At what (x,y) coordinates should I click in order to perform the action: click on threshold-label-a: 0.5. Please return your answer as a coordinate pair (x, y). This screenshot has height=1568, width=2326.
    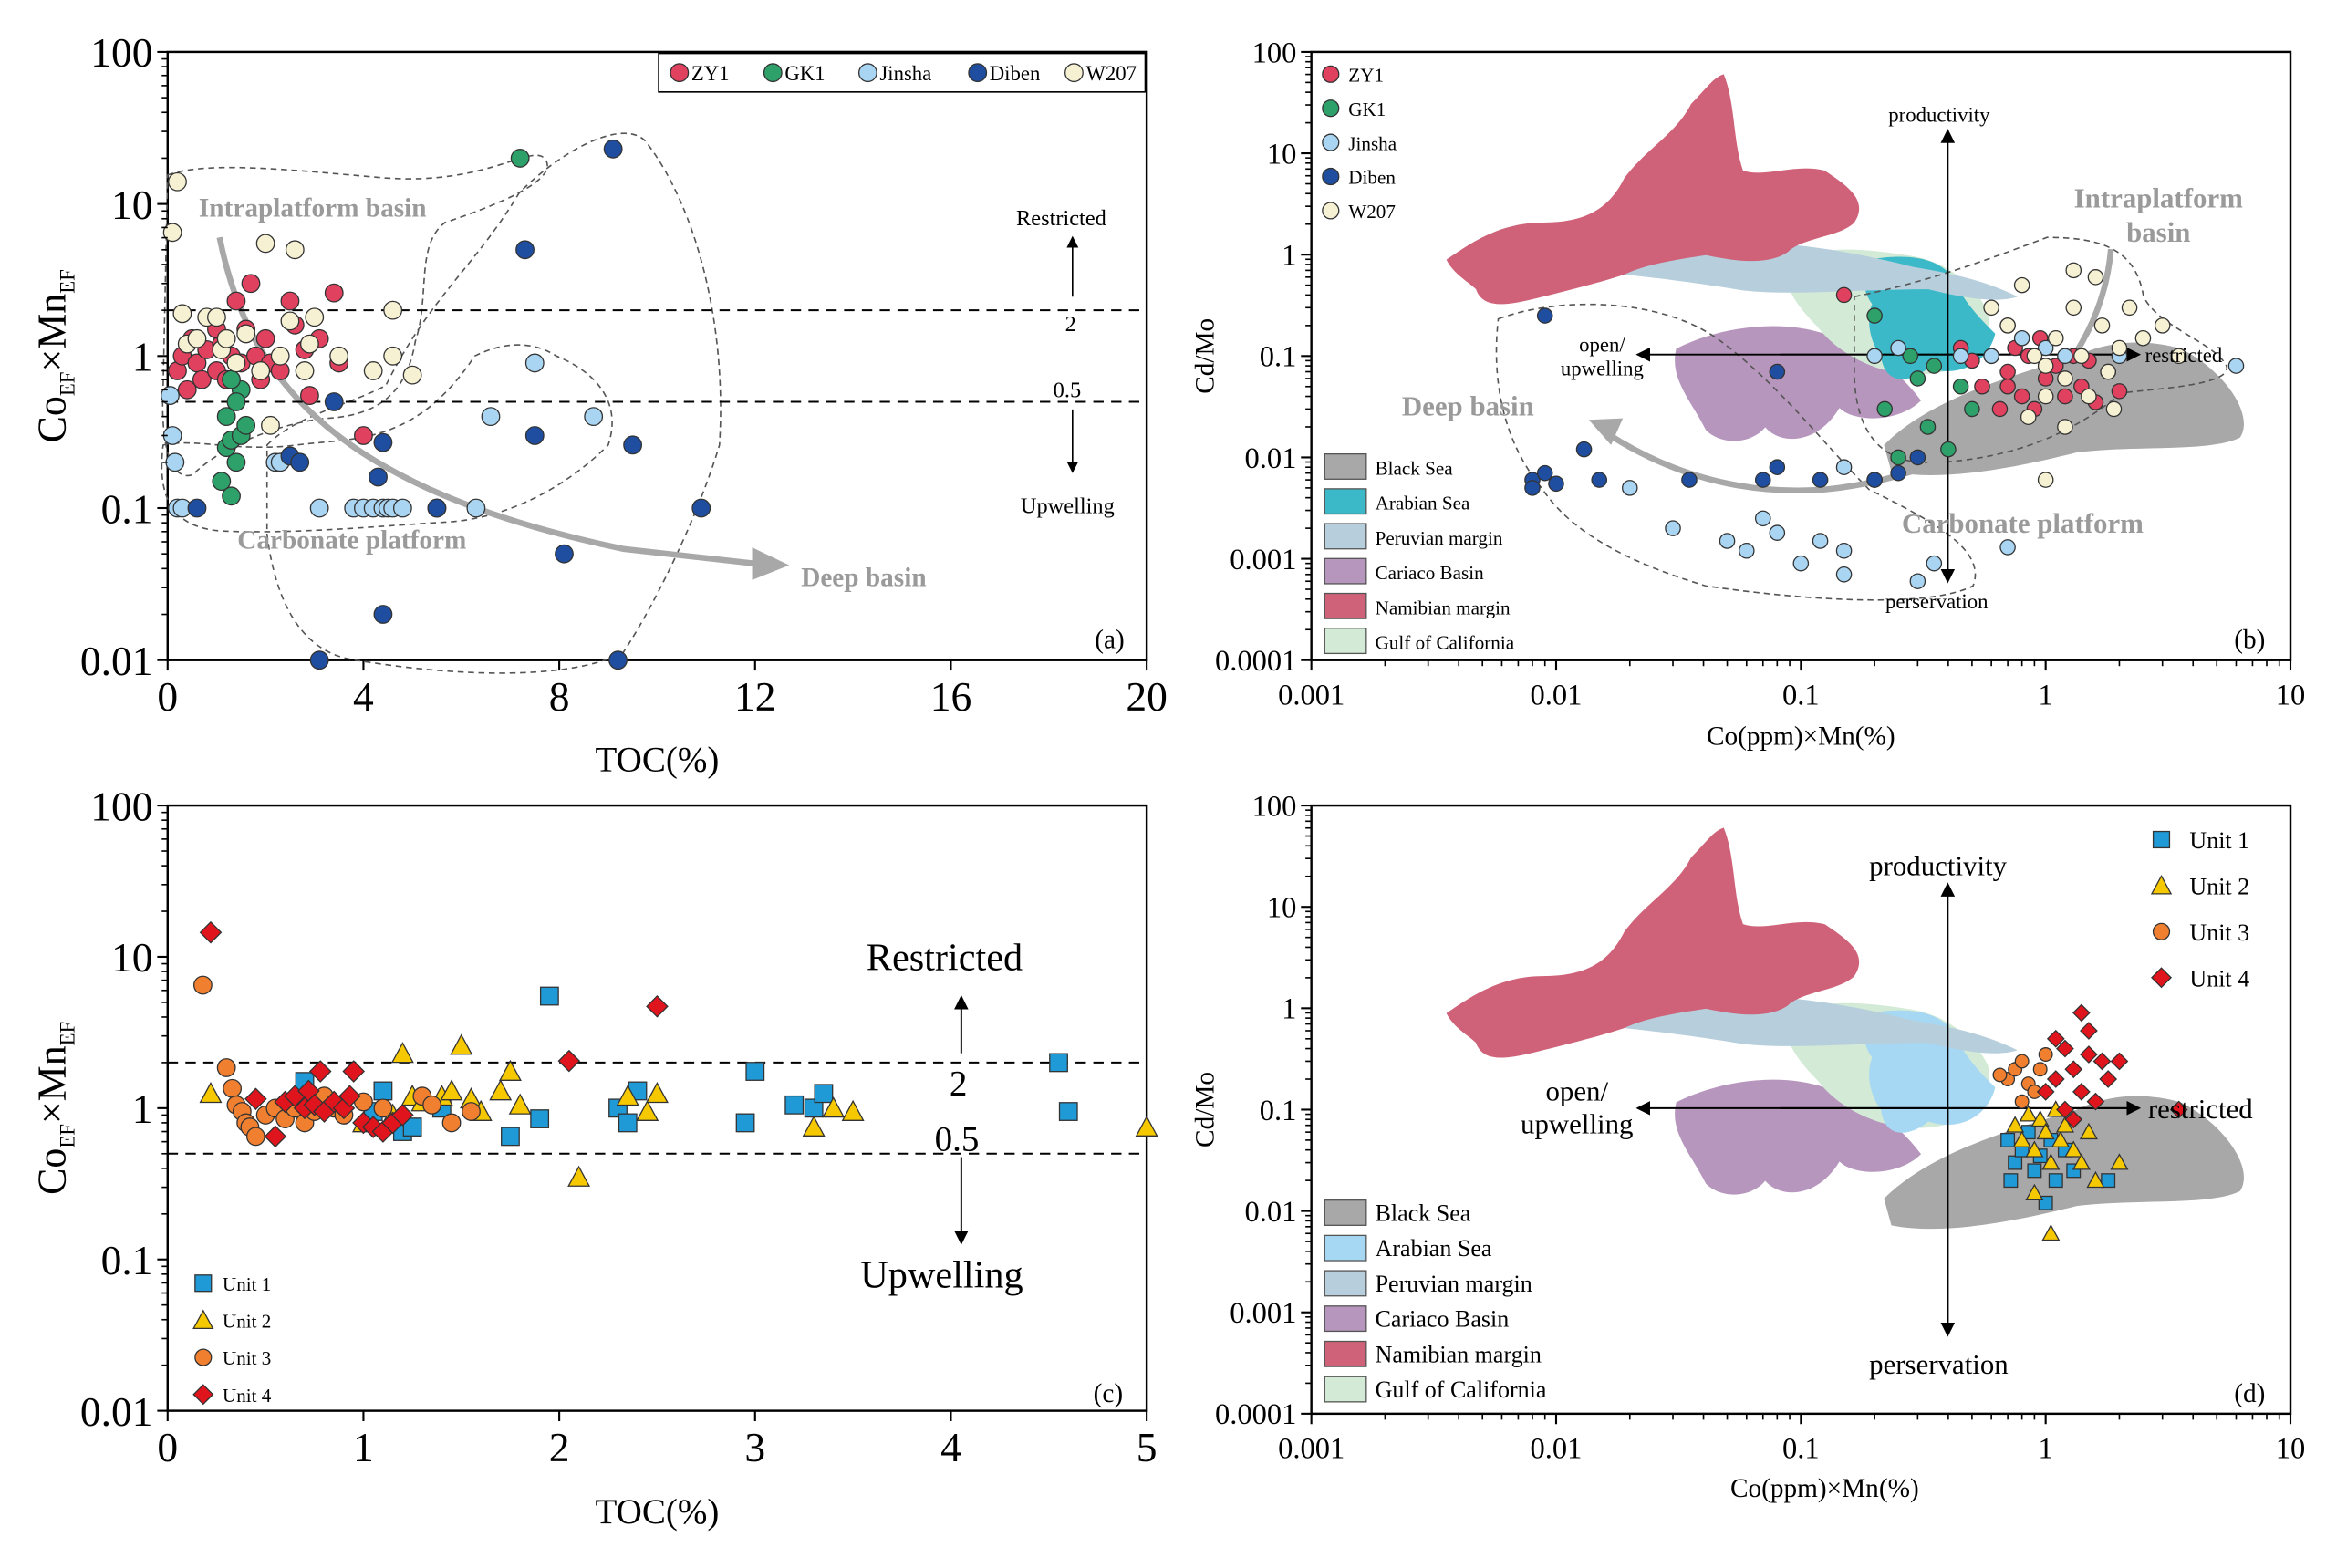
    Looking at the image, I should click on (1067, 391).